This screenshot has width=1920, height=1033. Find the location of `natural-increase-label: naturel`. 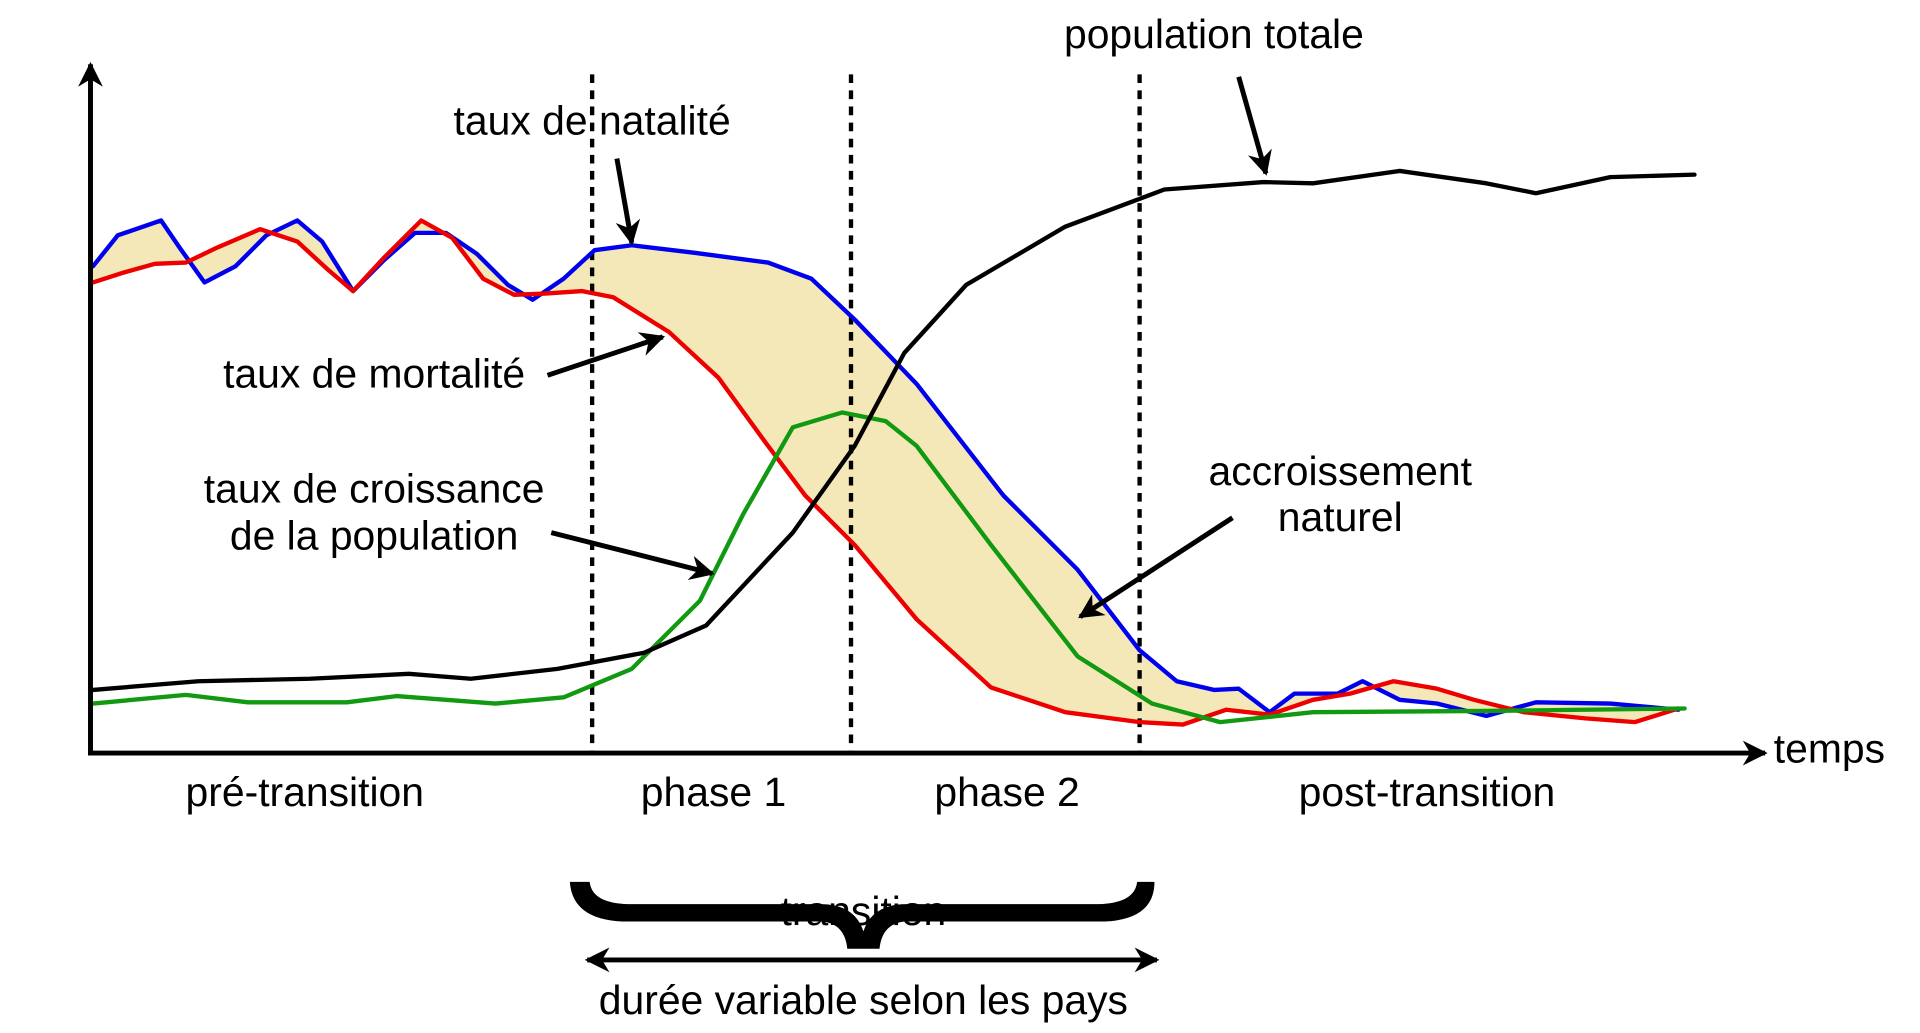

natural-increase-label: naturel is located at coordinates (1340, 517).